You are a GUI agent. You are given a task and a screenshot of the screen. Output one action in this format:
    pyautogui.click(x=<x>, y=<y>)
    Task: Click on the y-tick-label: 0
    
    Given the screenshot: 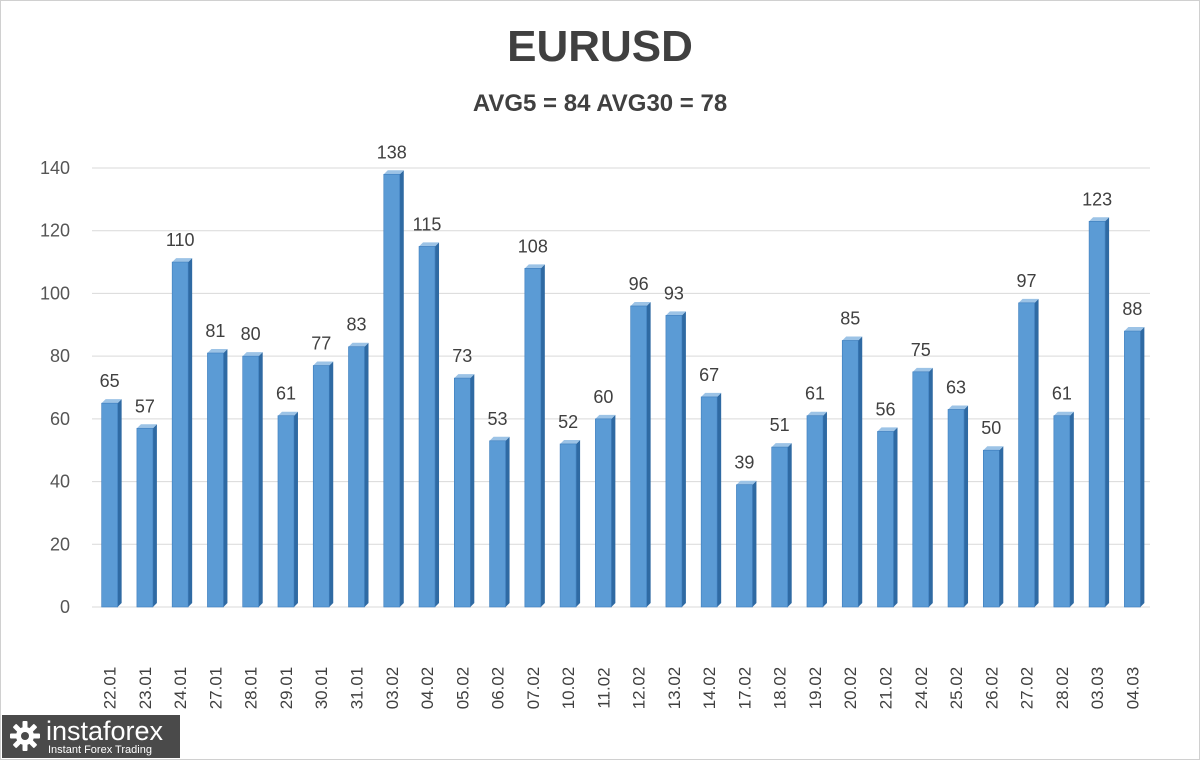 What is the action you would take?
    pyautogui.click(x=65, y=607)
    